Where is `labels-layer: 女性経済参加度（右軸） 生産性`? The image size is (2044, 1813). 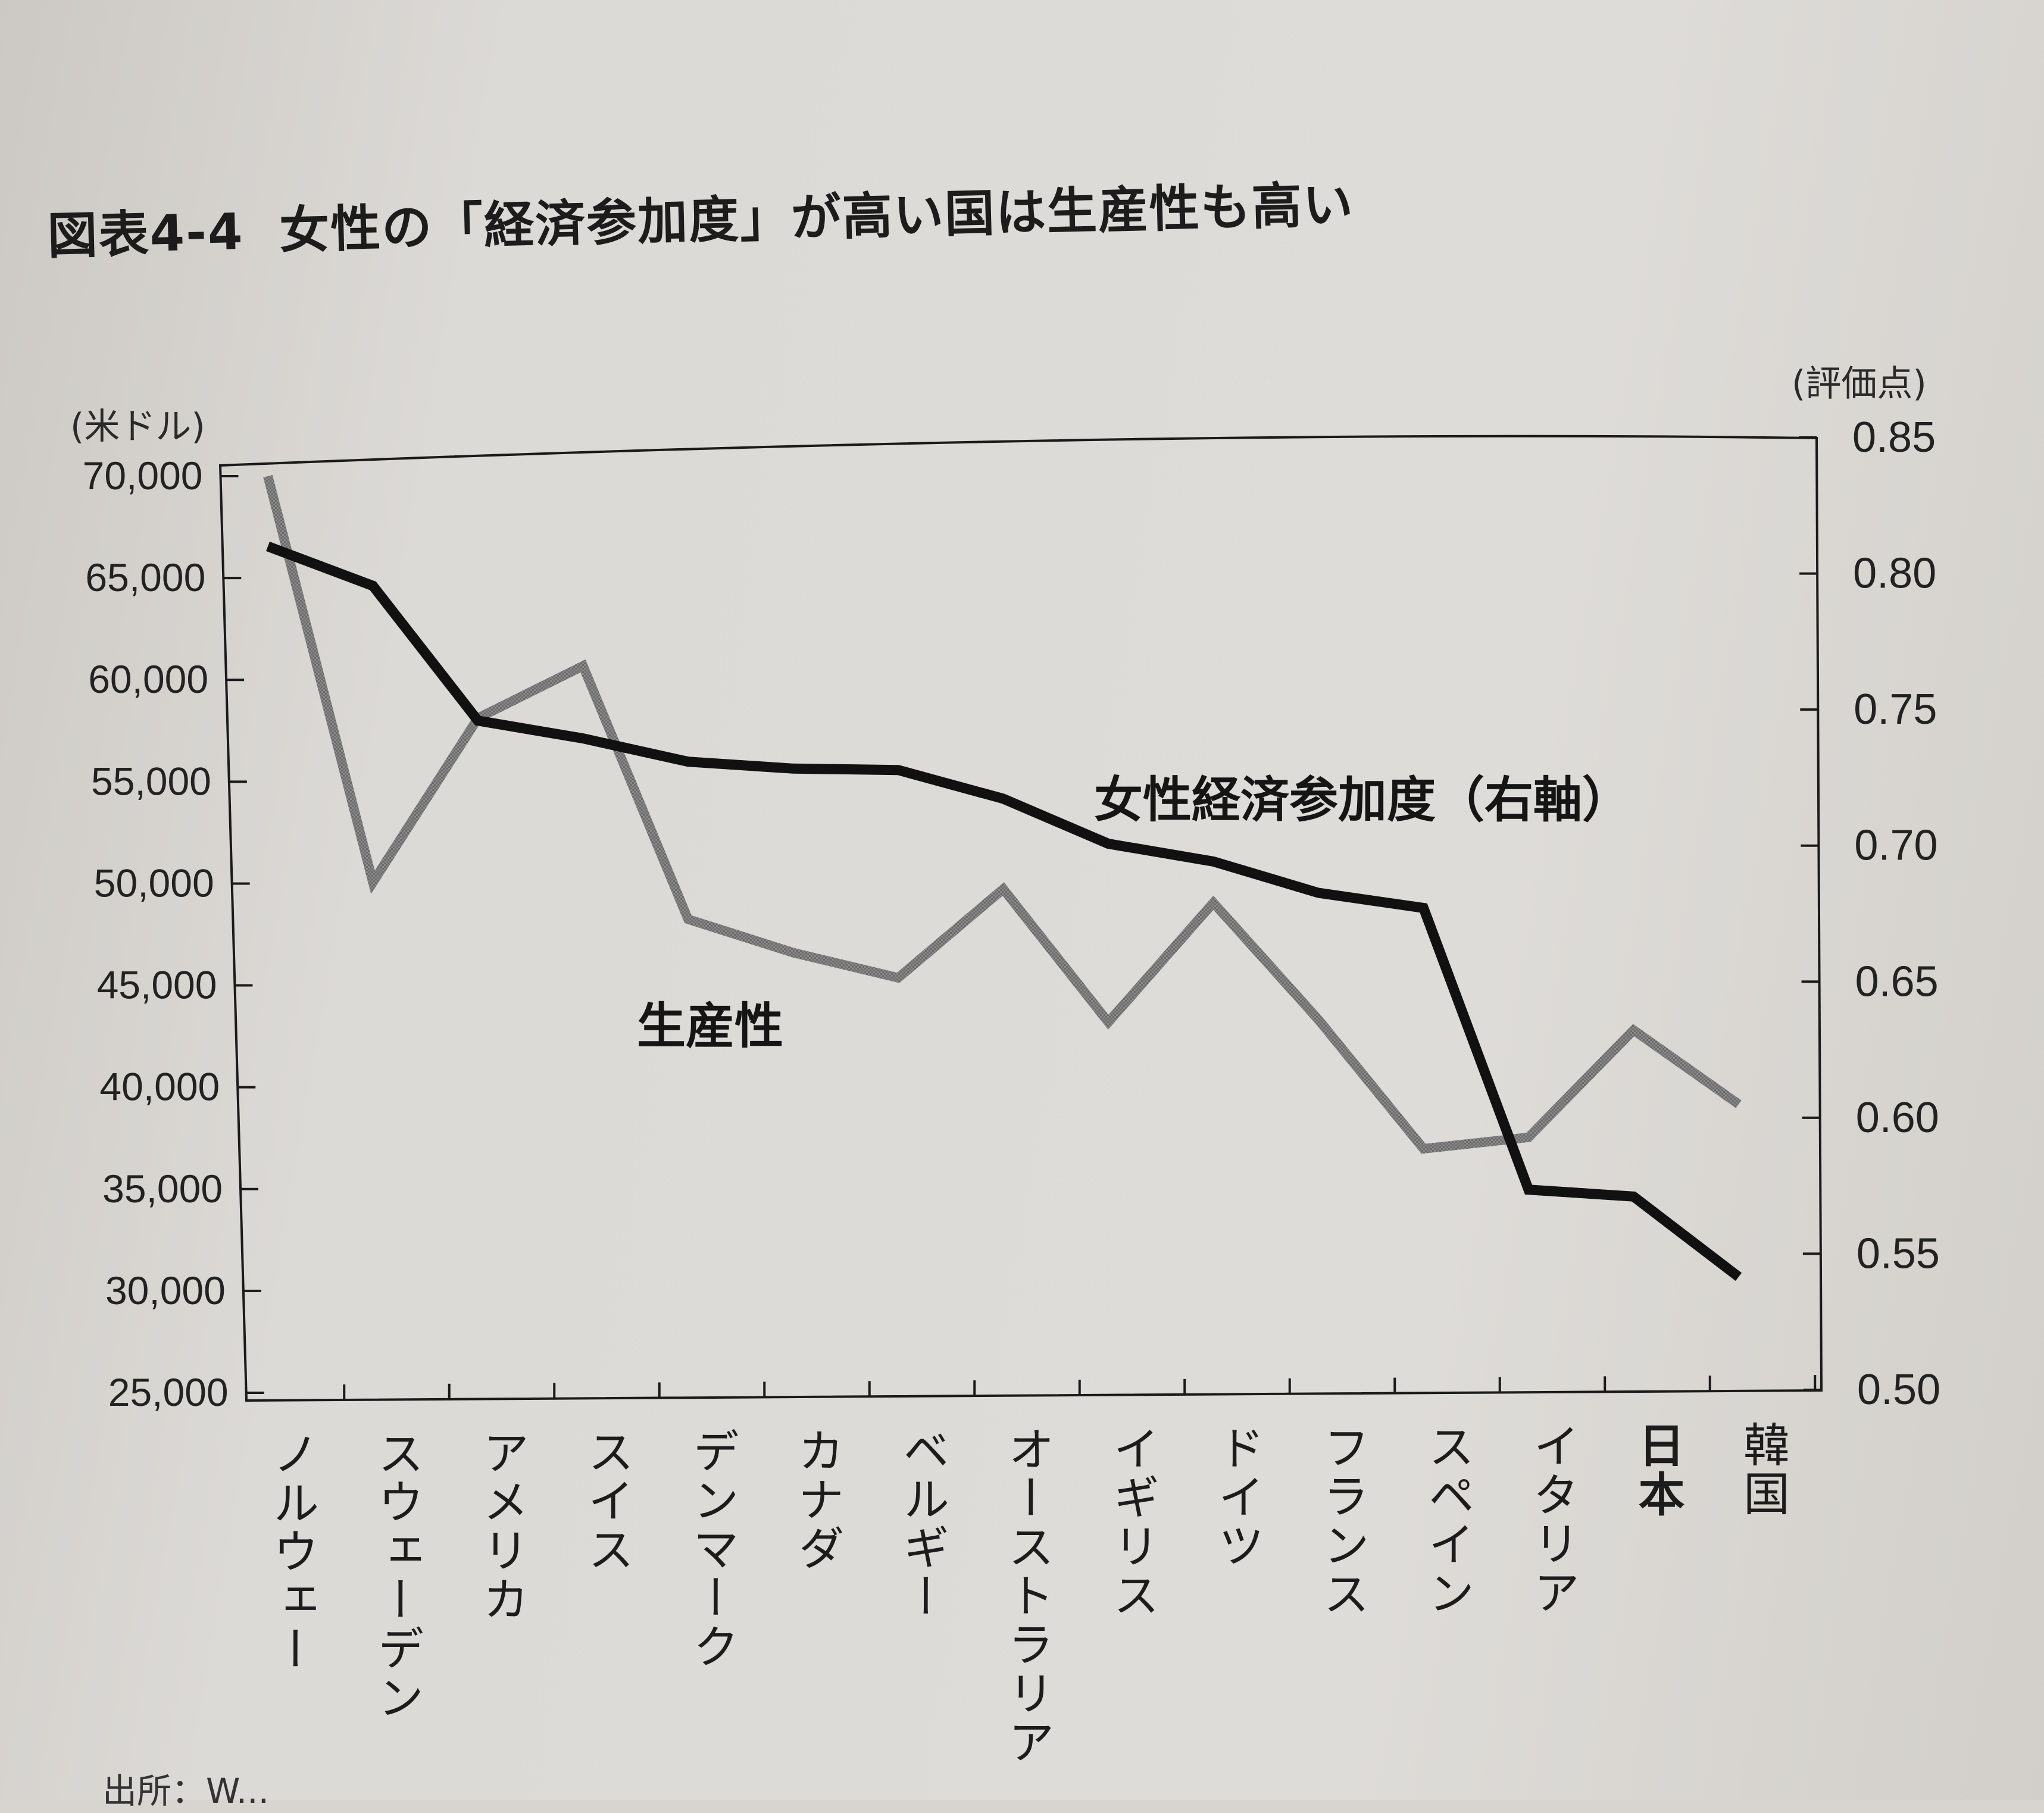
labels-layer: 女性経済参加度（右軸） 生産性 is located at coordinates (1134, 913).